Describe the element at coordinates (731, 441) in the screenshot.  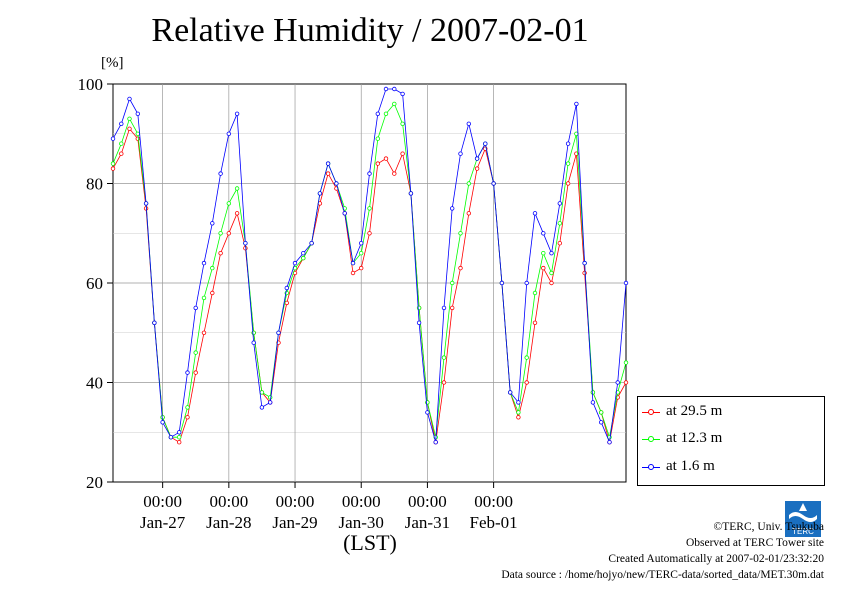
I see `legend: at 29.5 m at 12.3 m at 1.6 m` at that location.